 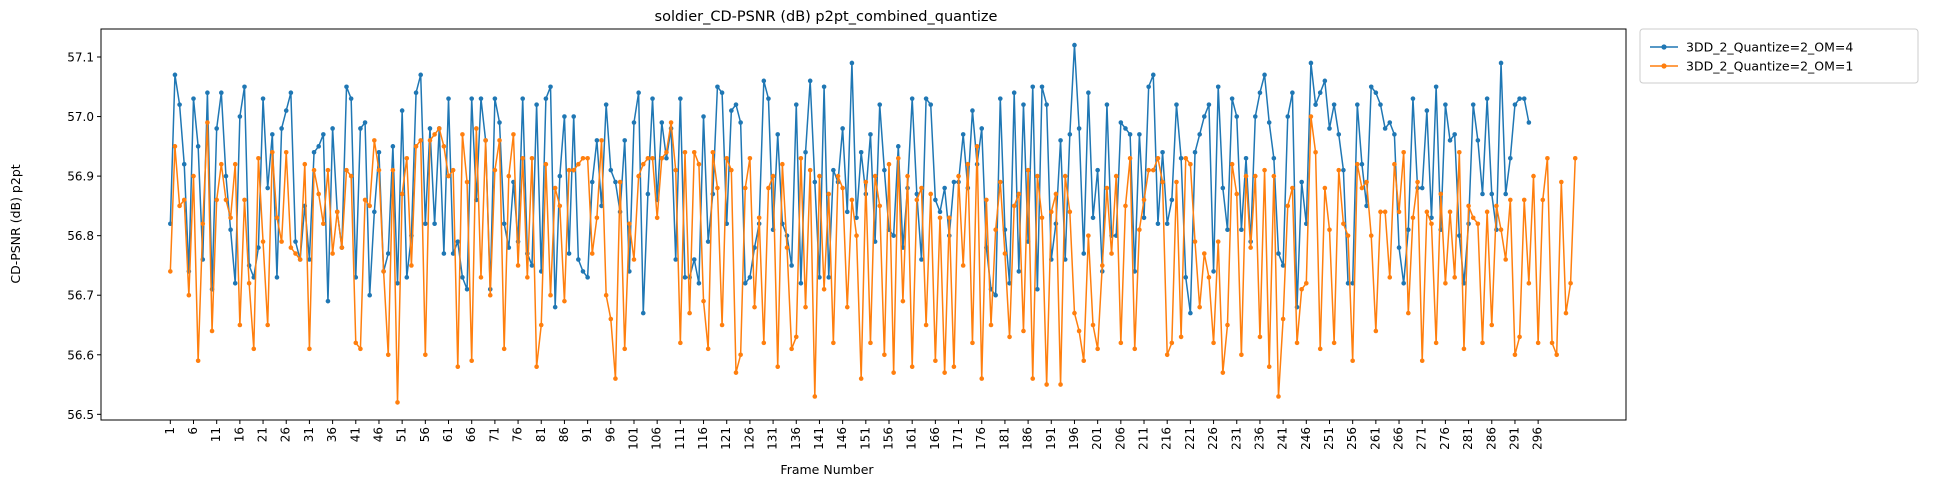 I want to click on legend-item-1: 3DD_2_Quantize=2_OM=4, so click(x=1751, y=47).